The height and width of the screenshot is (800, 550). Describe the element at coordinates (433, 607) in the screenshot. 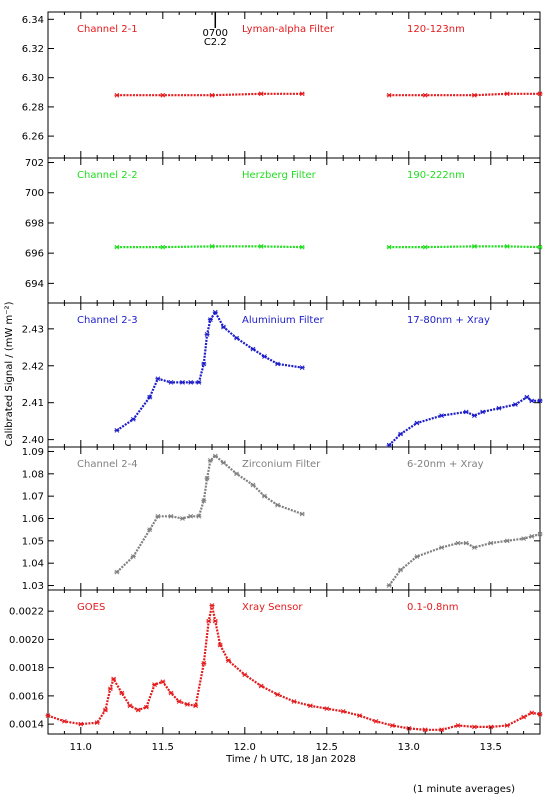

I see `panel-band-label: 0.1-0.8nm` at that location.